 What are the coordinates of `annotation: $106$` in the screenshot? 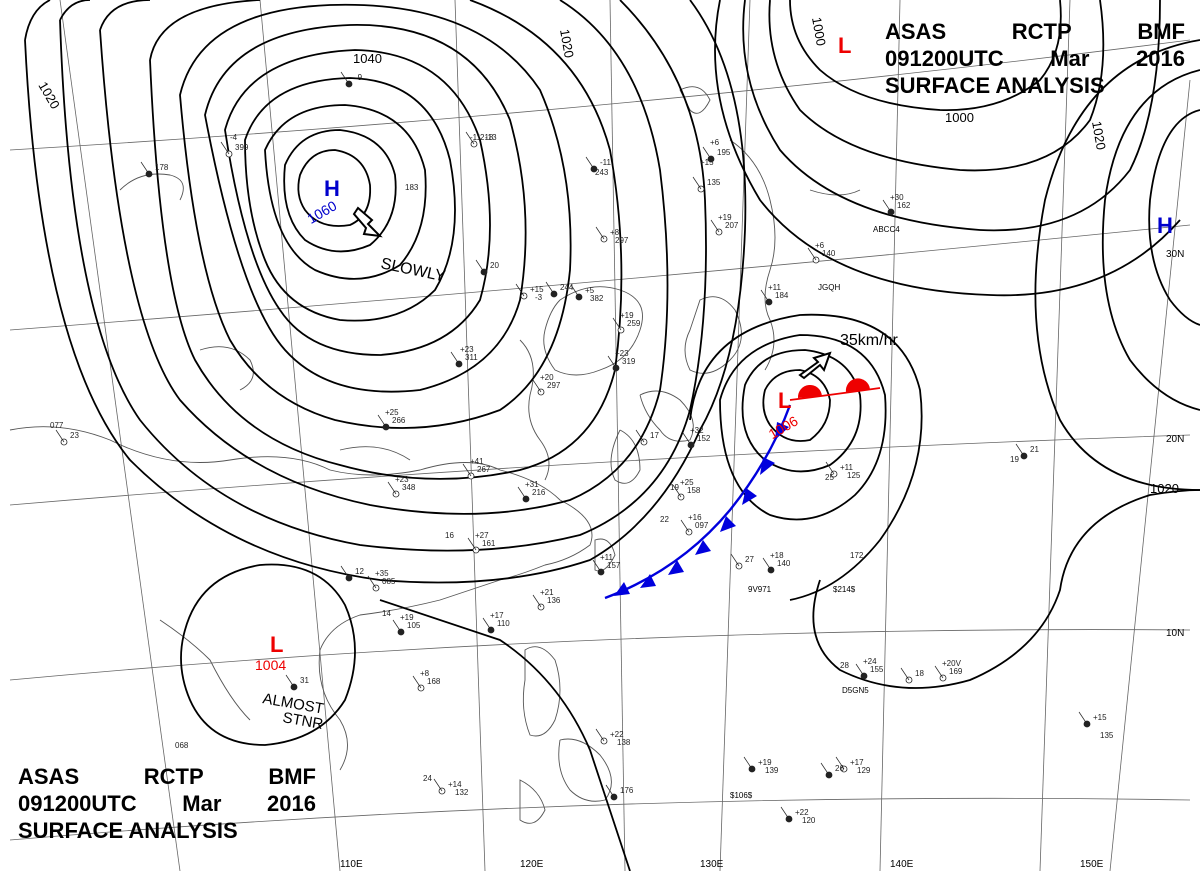 It's located at (741, 795).